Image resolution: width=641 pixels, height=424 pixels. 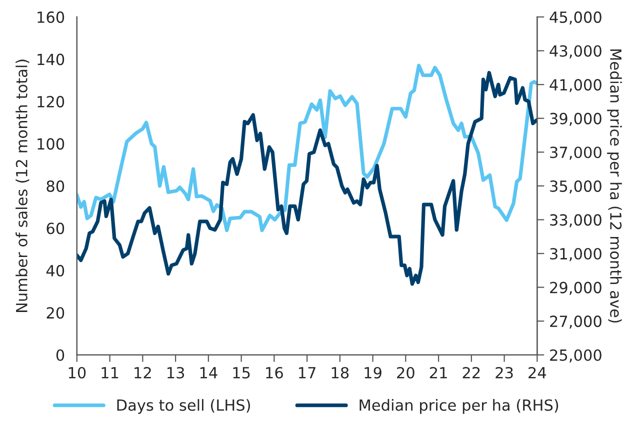 What do you see at coordinates (576, 18) in the screenshot?
I see `y2-tick-label: 45,000` at bounding box center [576, 18].